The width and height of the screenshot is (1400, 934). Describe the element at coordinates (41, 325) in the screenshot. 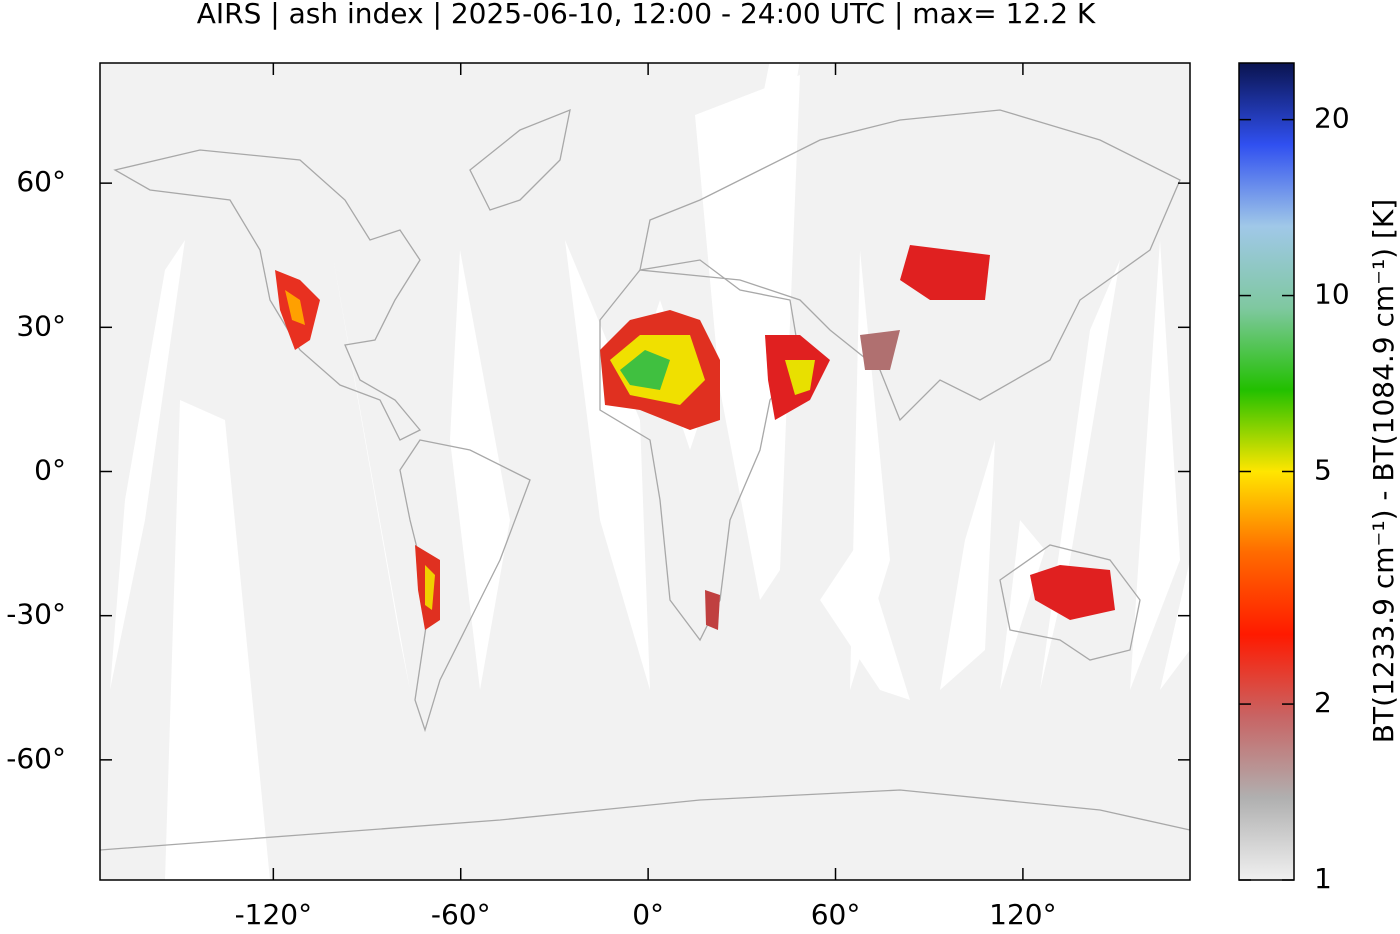

I see `y-tick-label: 30°` at that location.